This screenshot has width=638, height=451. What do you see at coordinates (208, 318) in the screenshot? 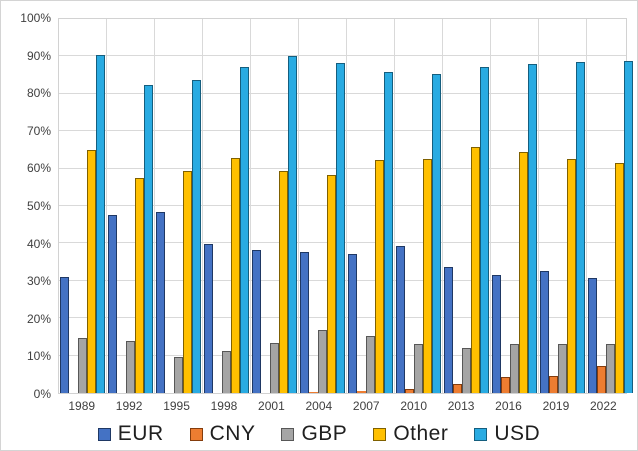
I see `bar-EUR-1998` at bounding box center [208, 318].